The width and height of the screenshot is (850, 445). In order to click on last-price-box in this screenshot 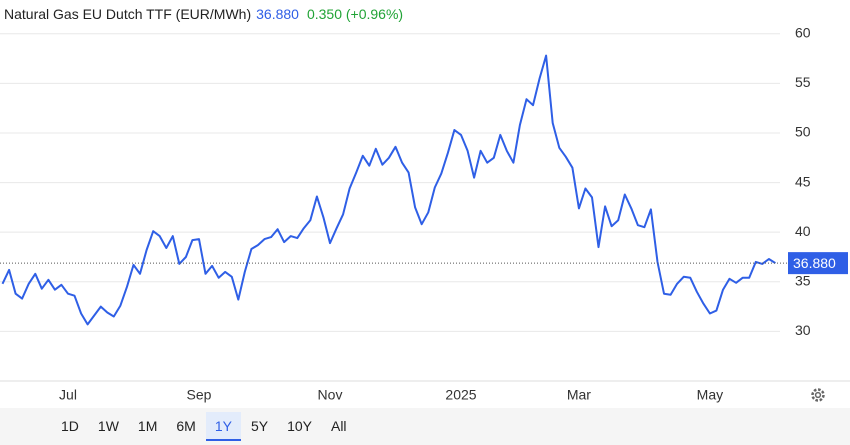, I will do `click(818, 263)`.